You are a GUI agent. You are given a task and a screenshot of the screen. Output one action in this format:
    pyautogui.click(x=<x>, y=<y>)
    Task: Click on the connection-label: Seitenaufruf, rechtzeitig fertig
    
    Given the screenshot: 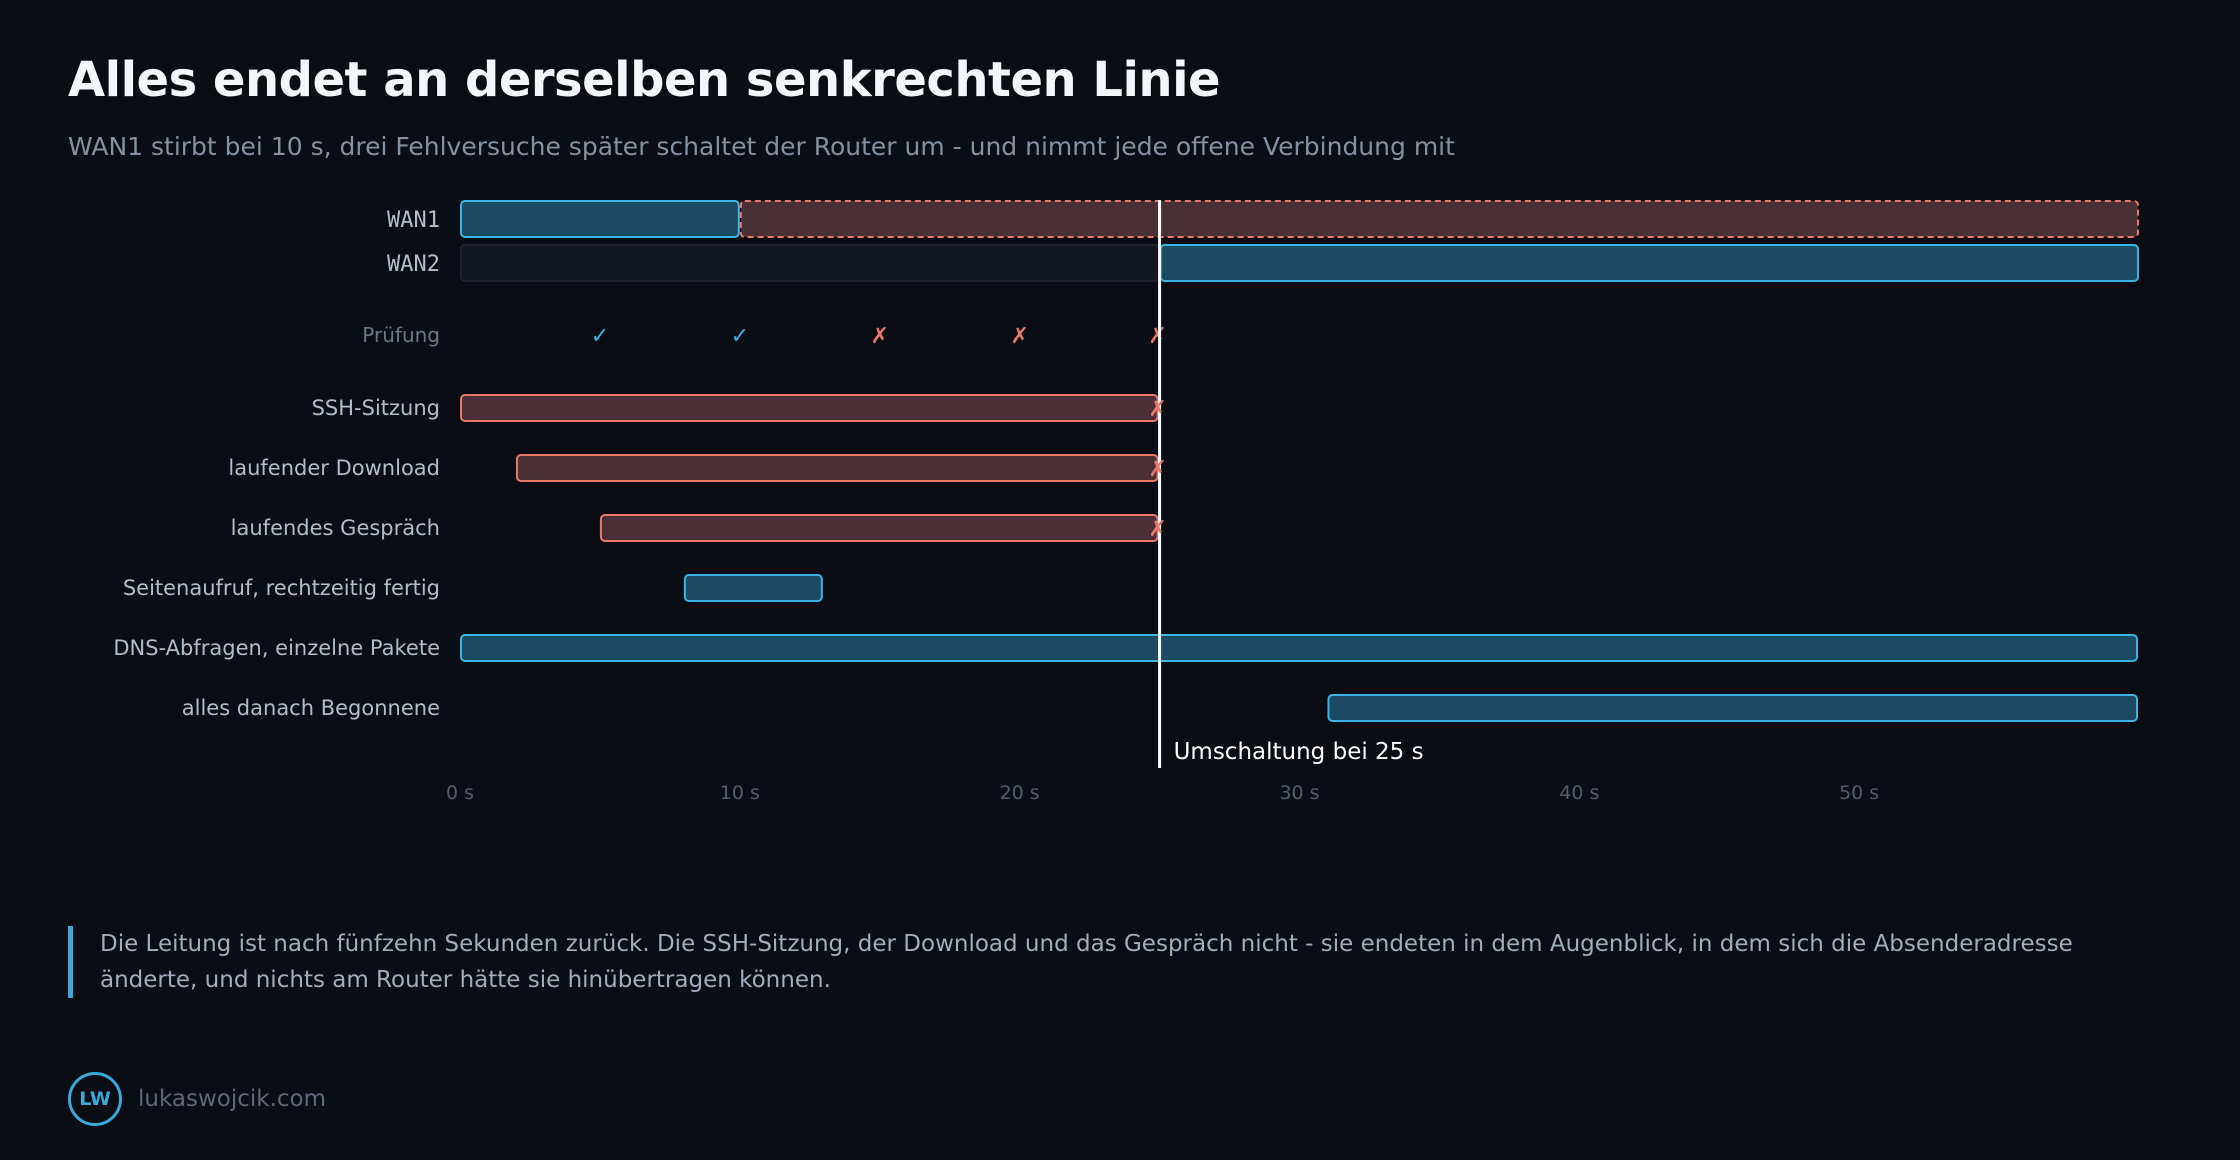 What is the action you would take?
    pyautogui.click(x=281, y=588)
    